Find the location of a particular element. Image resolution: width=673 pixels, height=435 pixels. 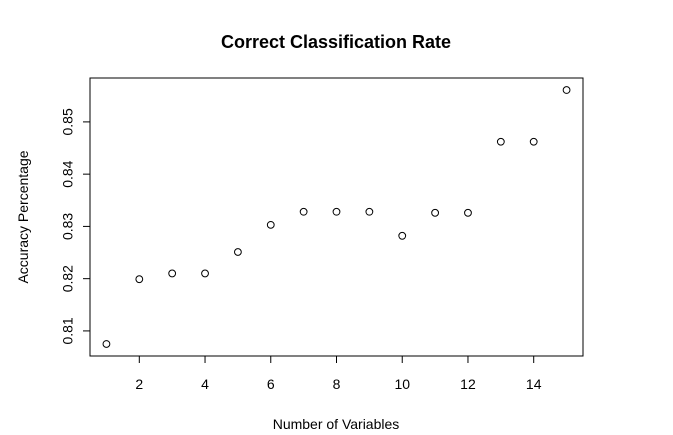

x-axis: 2 4 6 8 10 12 14 is located at coordinates (338, 374).